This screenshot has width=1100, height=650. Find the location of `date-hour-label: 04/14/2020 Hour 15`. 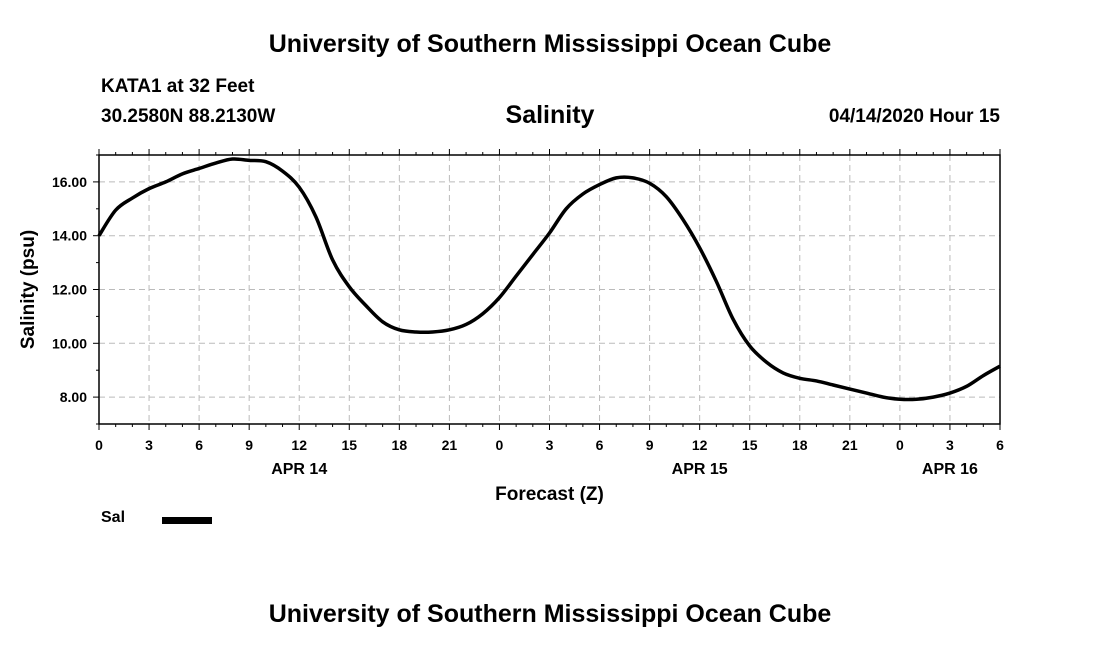

date-hour-label: 04/14/2020 Hour 15 is located at coordinates (914, 116).